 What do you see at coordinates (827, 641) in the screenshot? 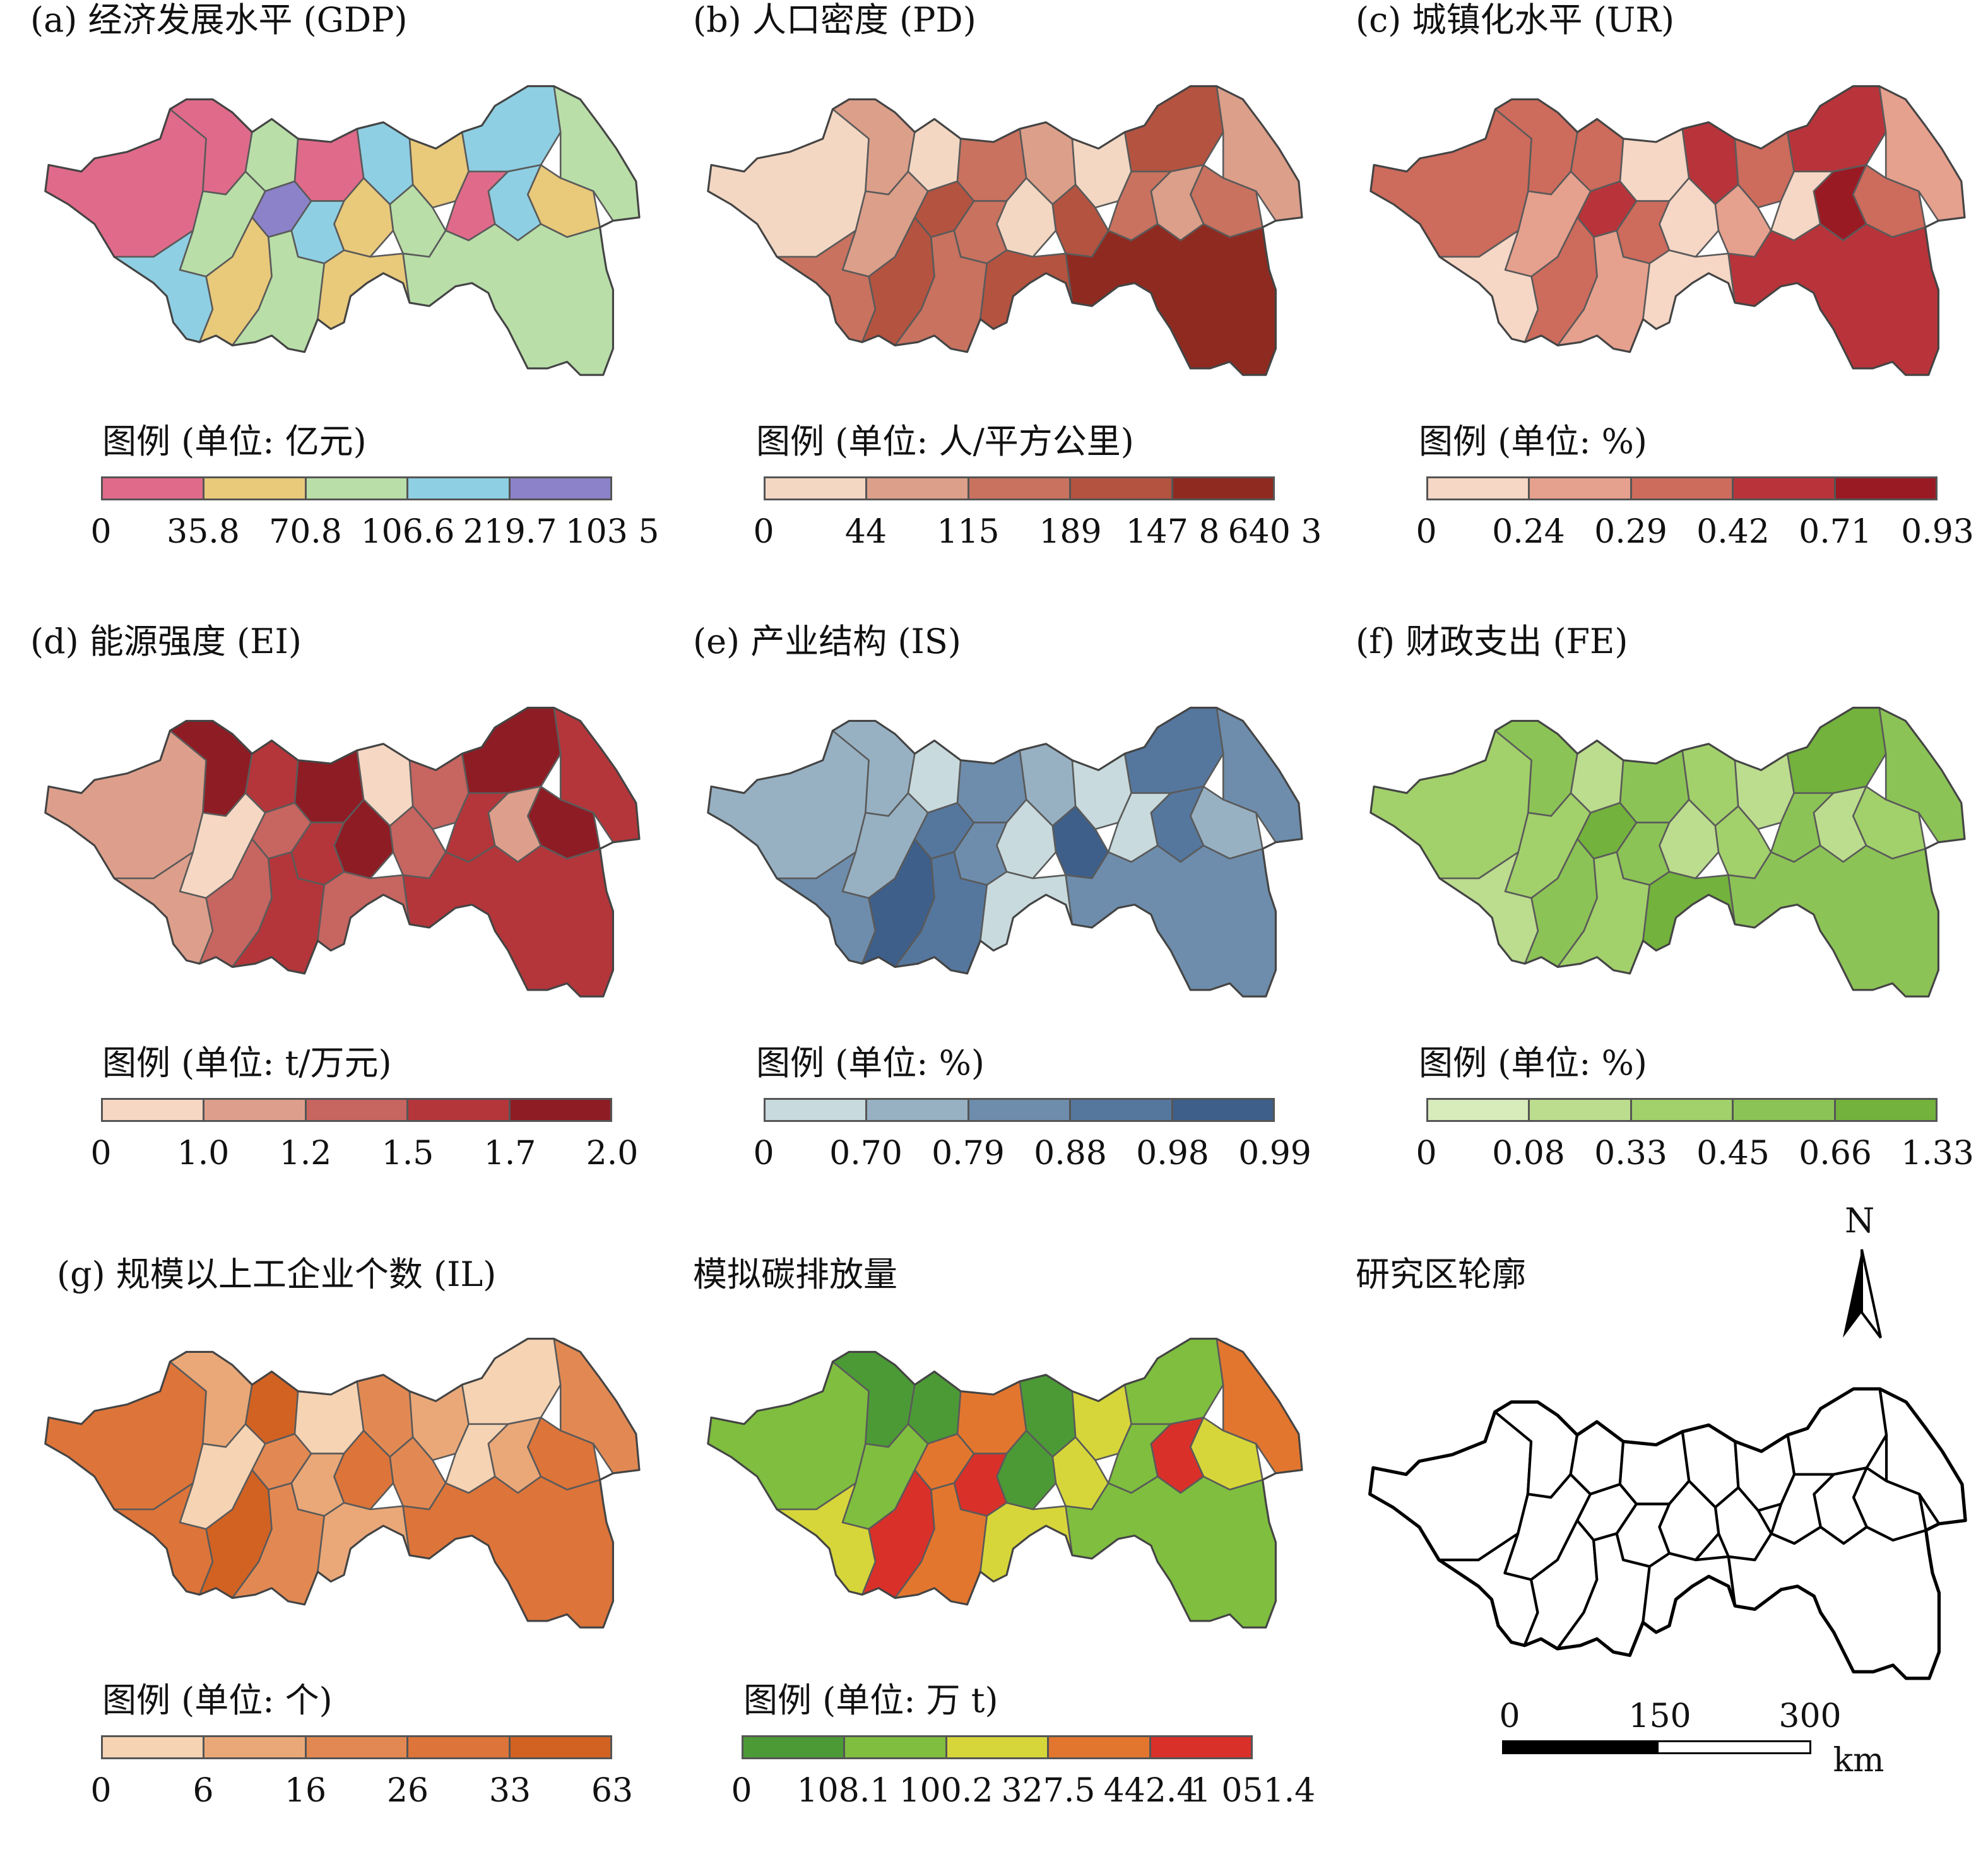
I see `panel-title: (e) 产业结构 (IS)` at bounding box center [827, 641].